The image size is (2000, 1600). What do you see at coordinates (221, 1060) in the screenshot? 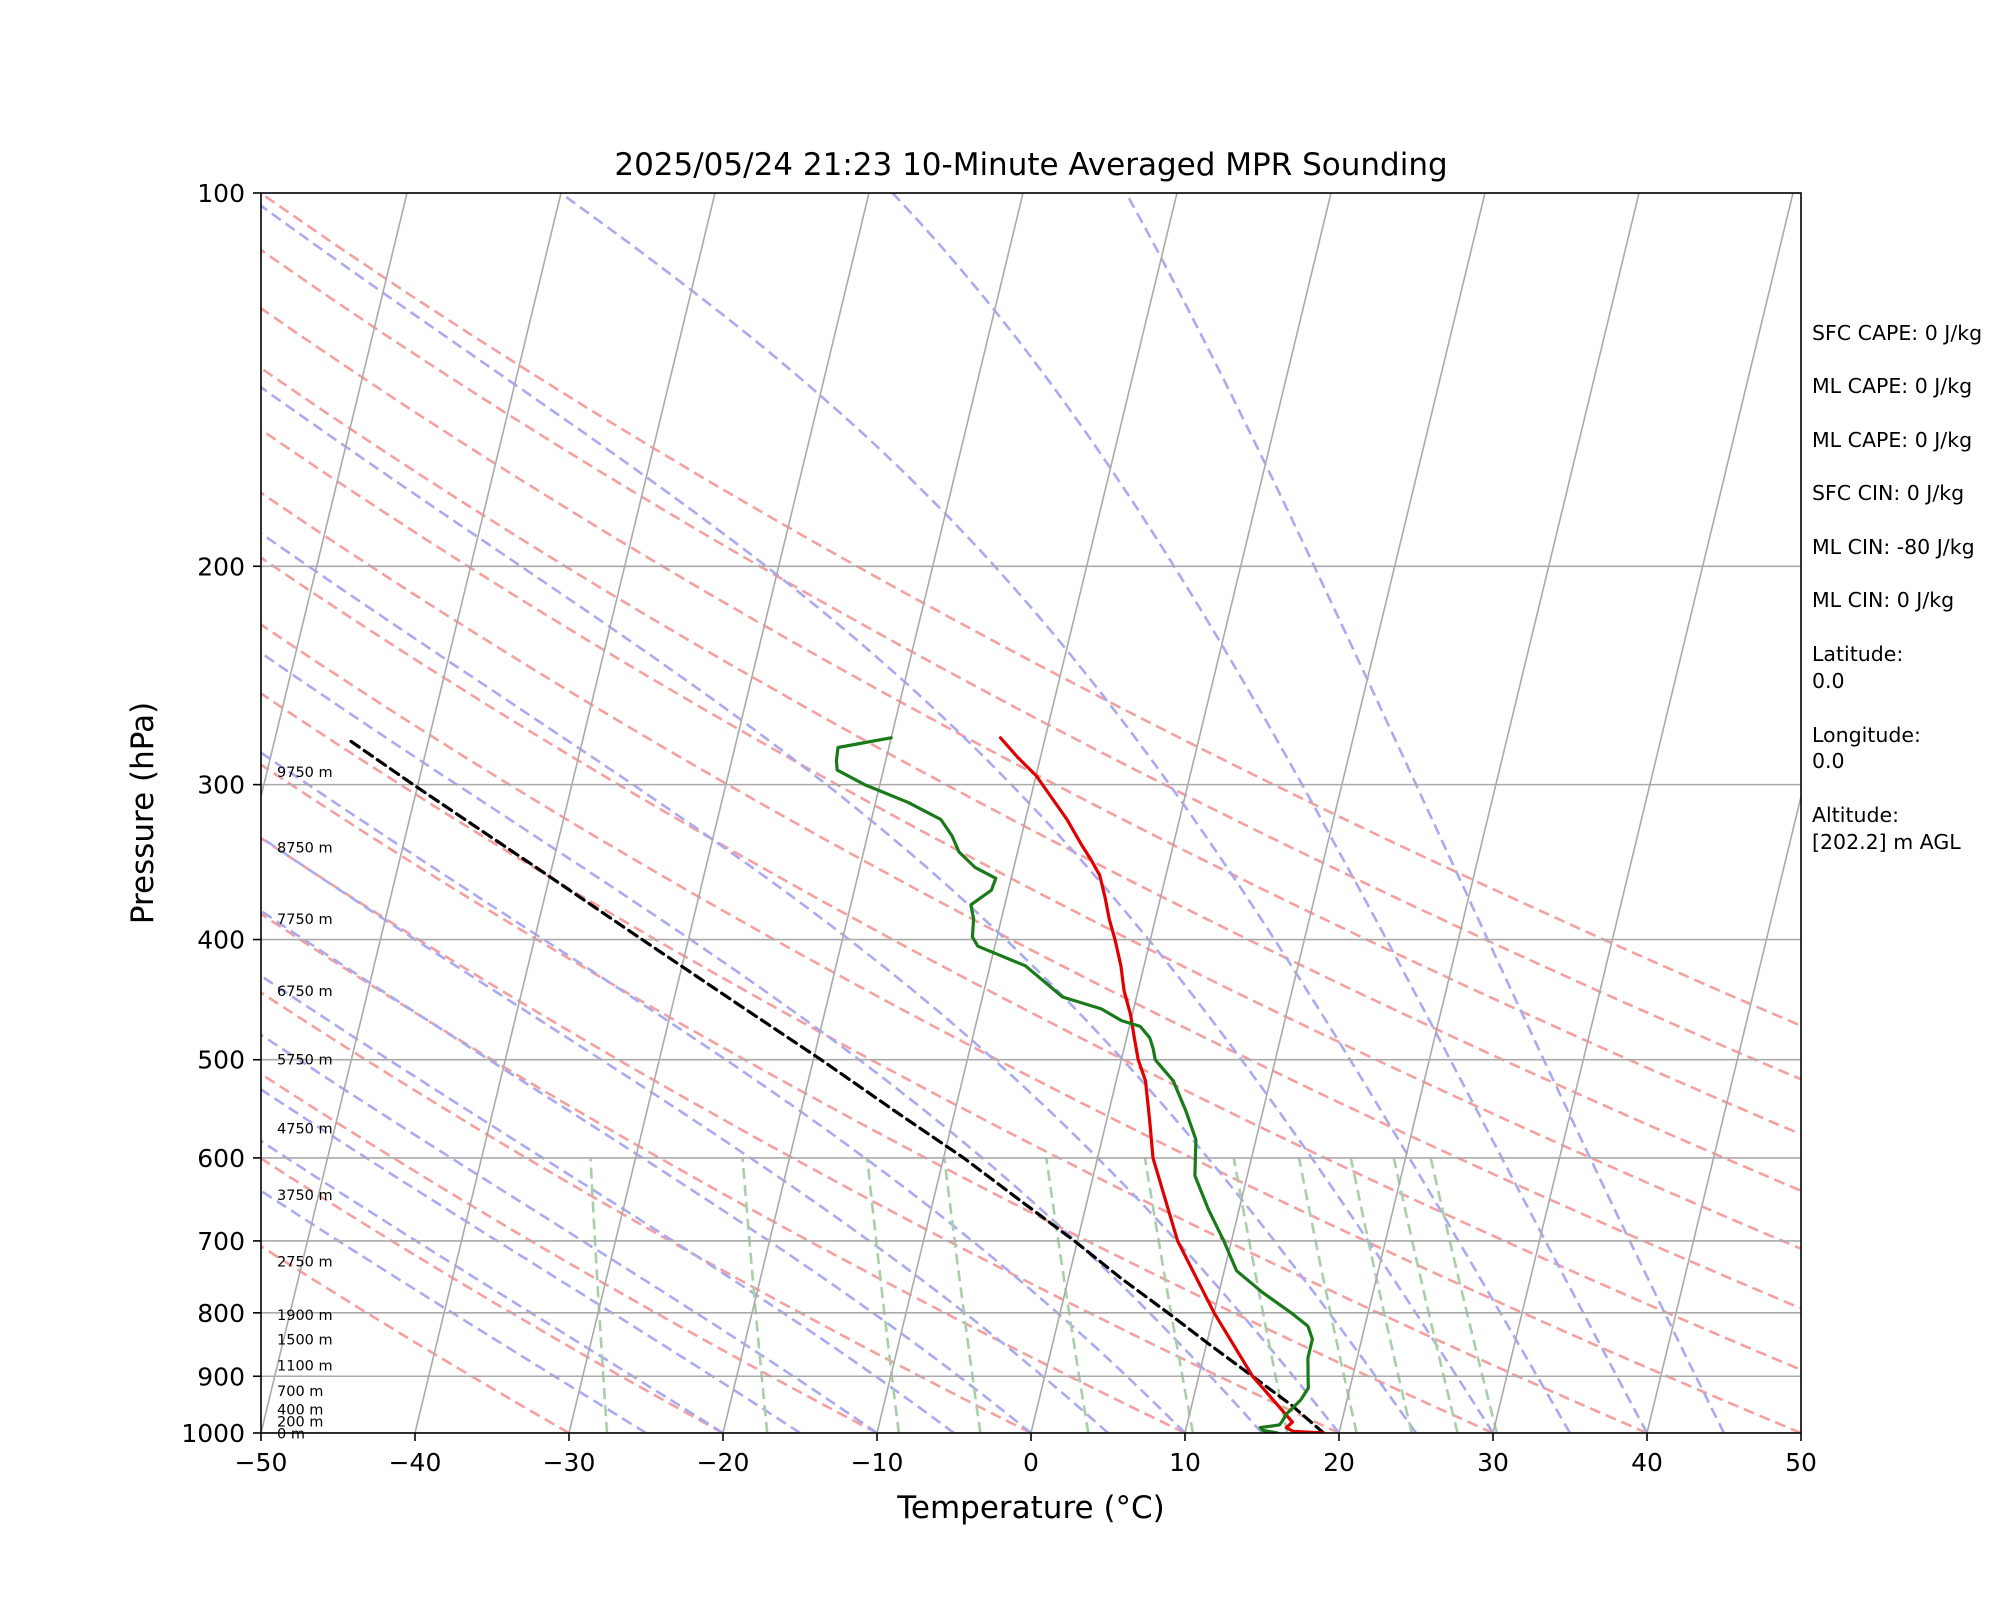
I see `y-tick-label: 500` at bounding box center [221, 1060].